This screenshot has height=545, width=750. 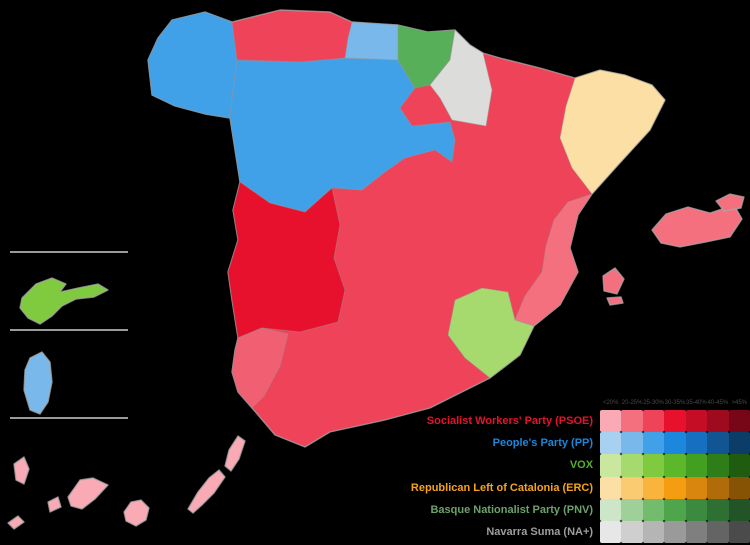 I want to click on region-lanzarote, so click(x=235, y=453).